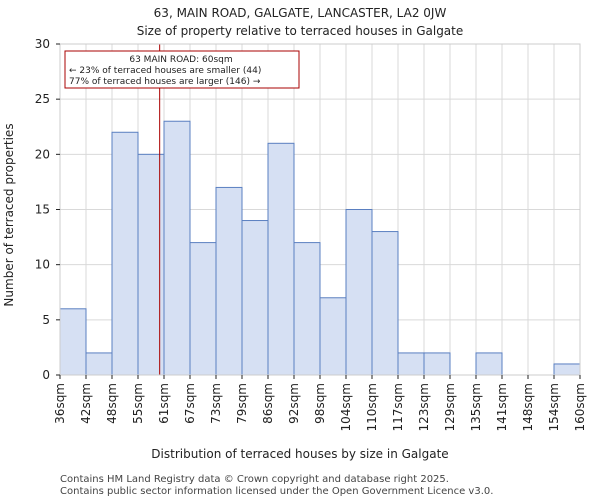 This screenshot has width=600, height=500. Describe the element at coordinates (398, 407) in the screenshot. I see `x-tick-label: 117sqm` at that location.